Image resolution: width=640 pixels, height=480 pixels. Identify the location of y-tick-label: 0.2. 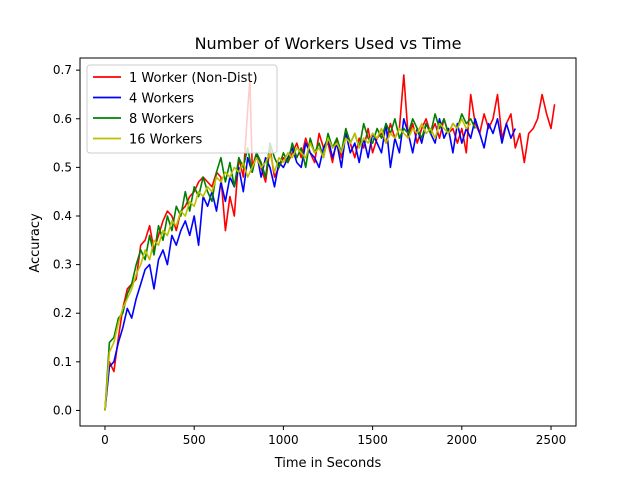
(62, 313).